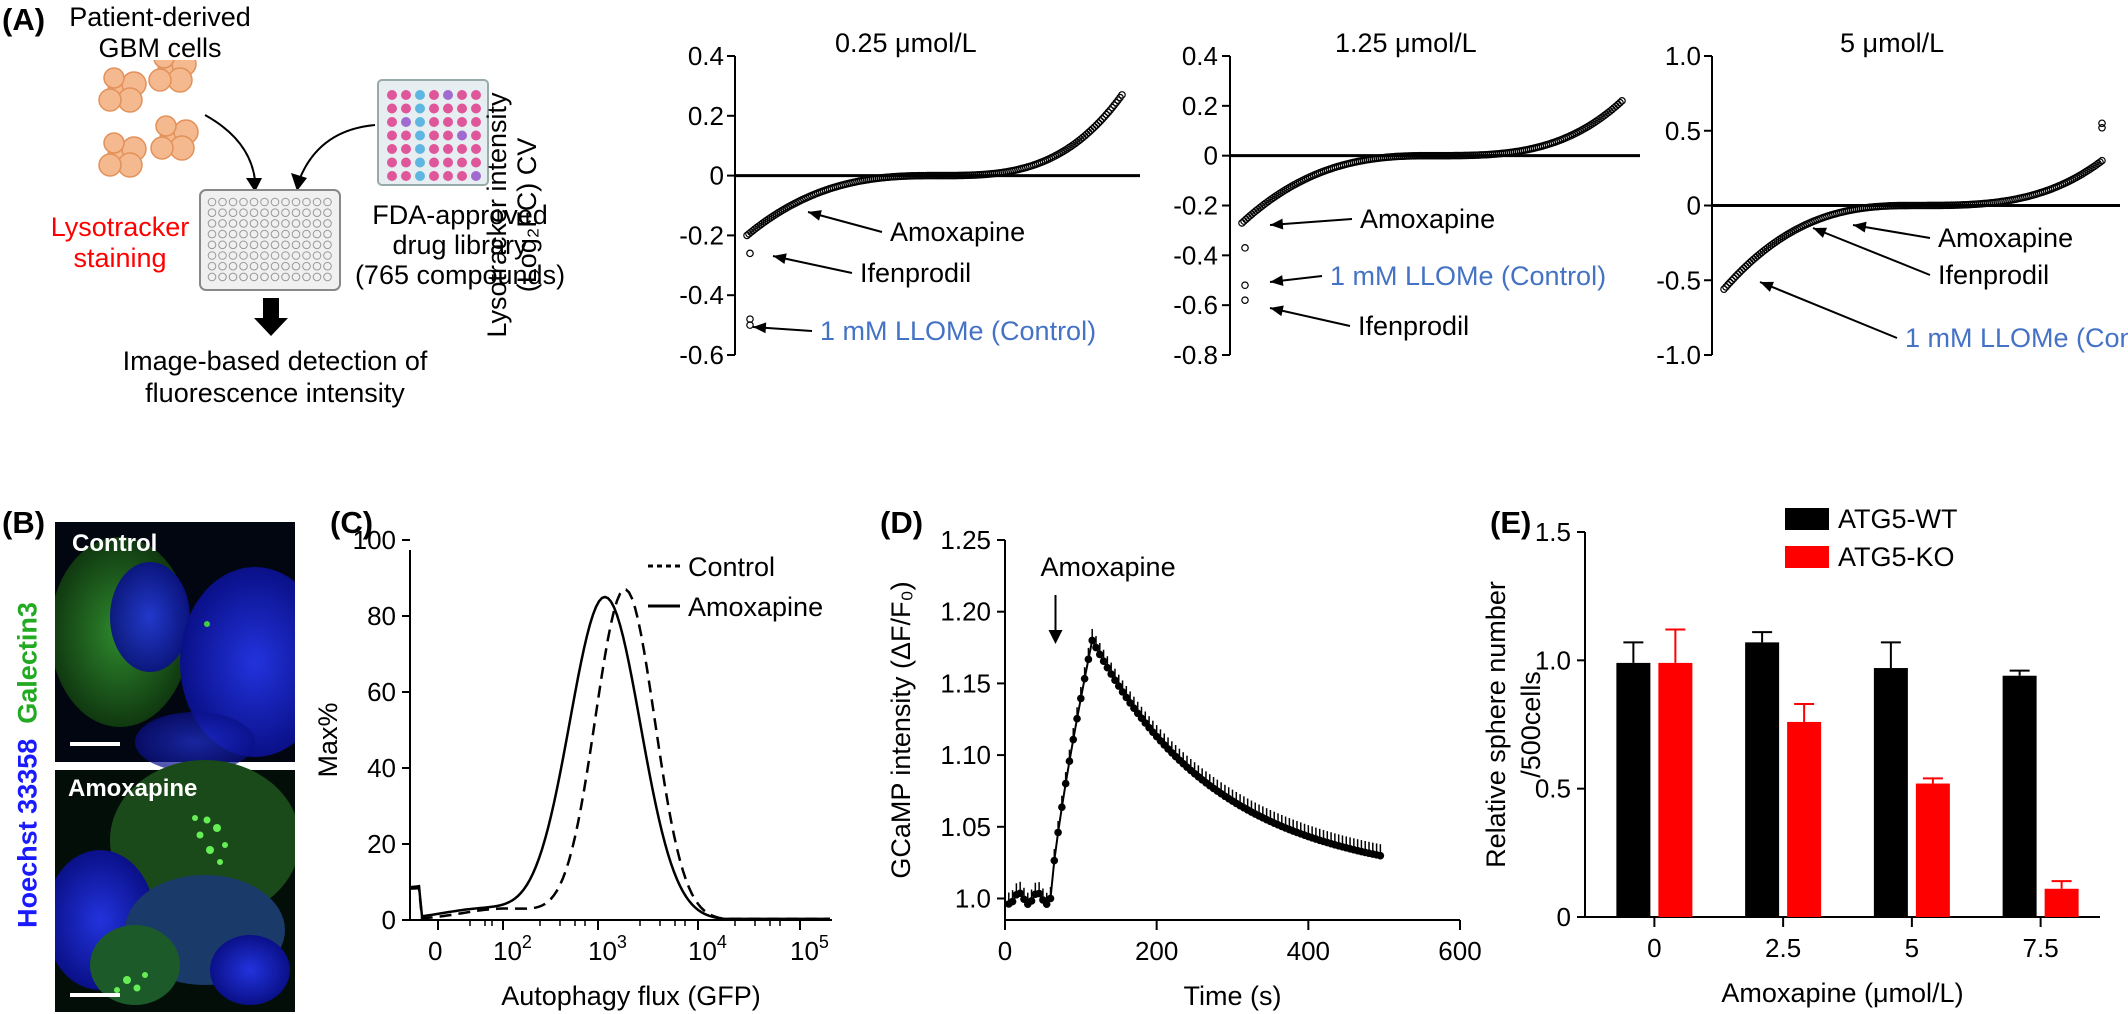  I want to click on chart-title: 1.25 μmol/L, so click(1406, 43).